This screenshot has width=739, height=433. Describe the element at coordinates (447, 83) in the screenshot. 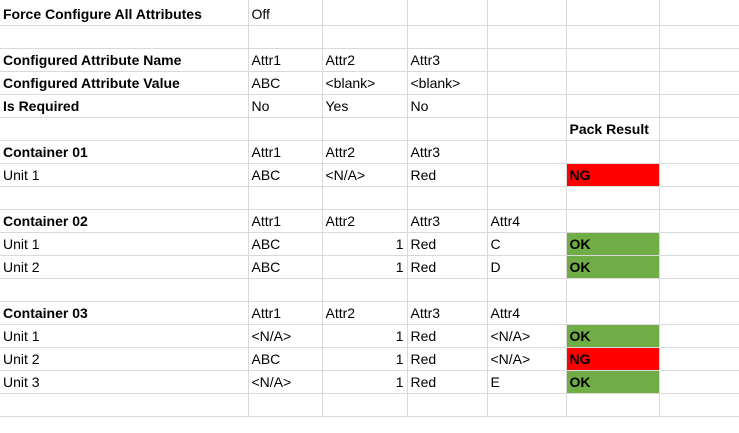

I see `cell-configured-value-3: <blank>` at that location.